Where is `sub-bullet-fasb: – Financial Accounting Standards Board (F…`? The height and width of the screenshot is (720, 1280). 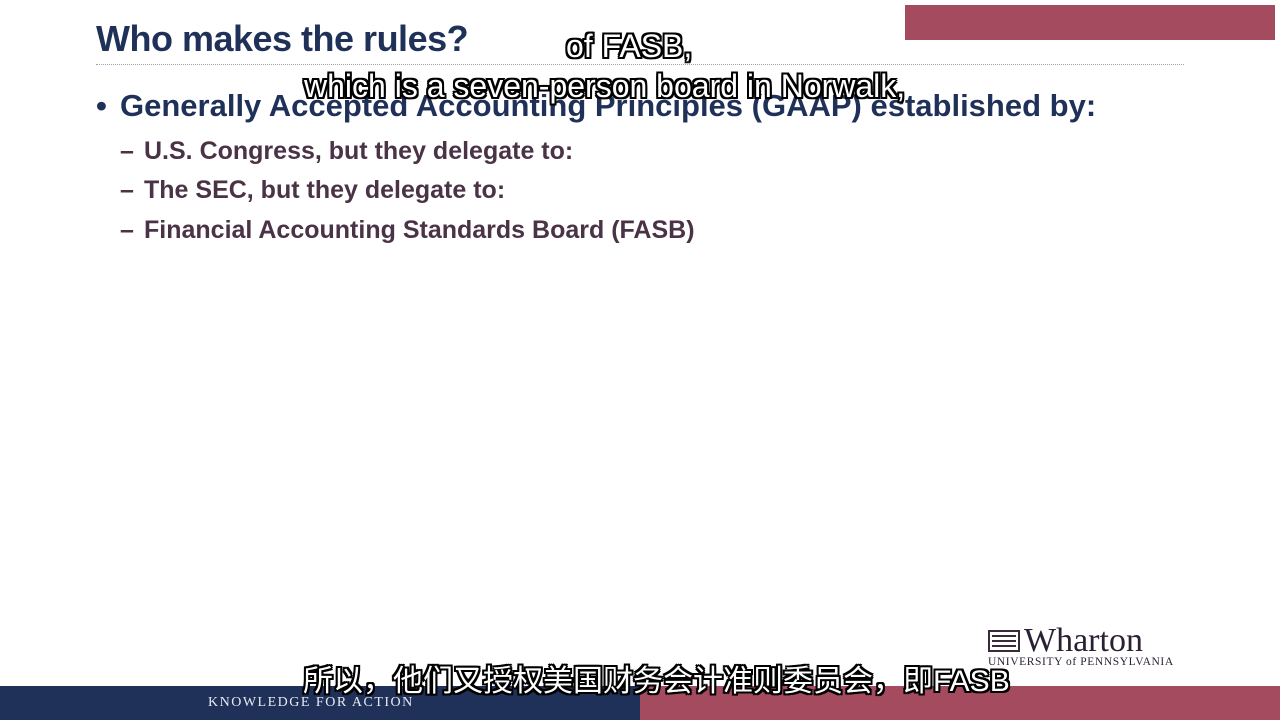 sub-bullet-fasb: – Financial Accounting Standards Board (F… is located at coordinates (407, 230).